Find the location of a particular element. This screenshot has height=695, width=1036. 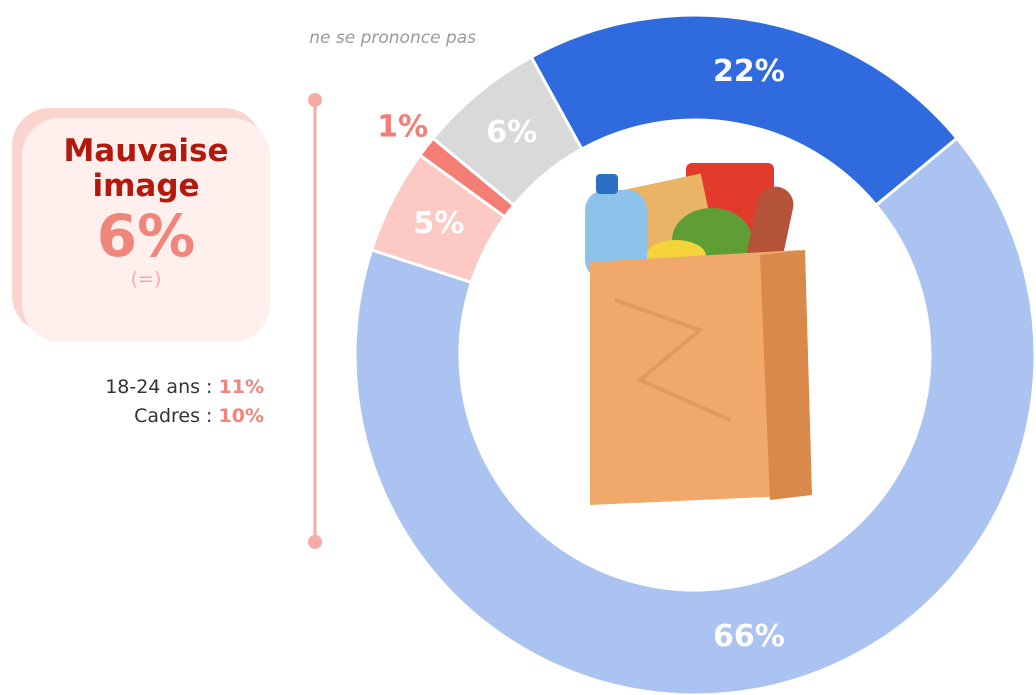

callout-card: Mauvaise image 6% (=) is located at coordinates (146, 230).